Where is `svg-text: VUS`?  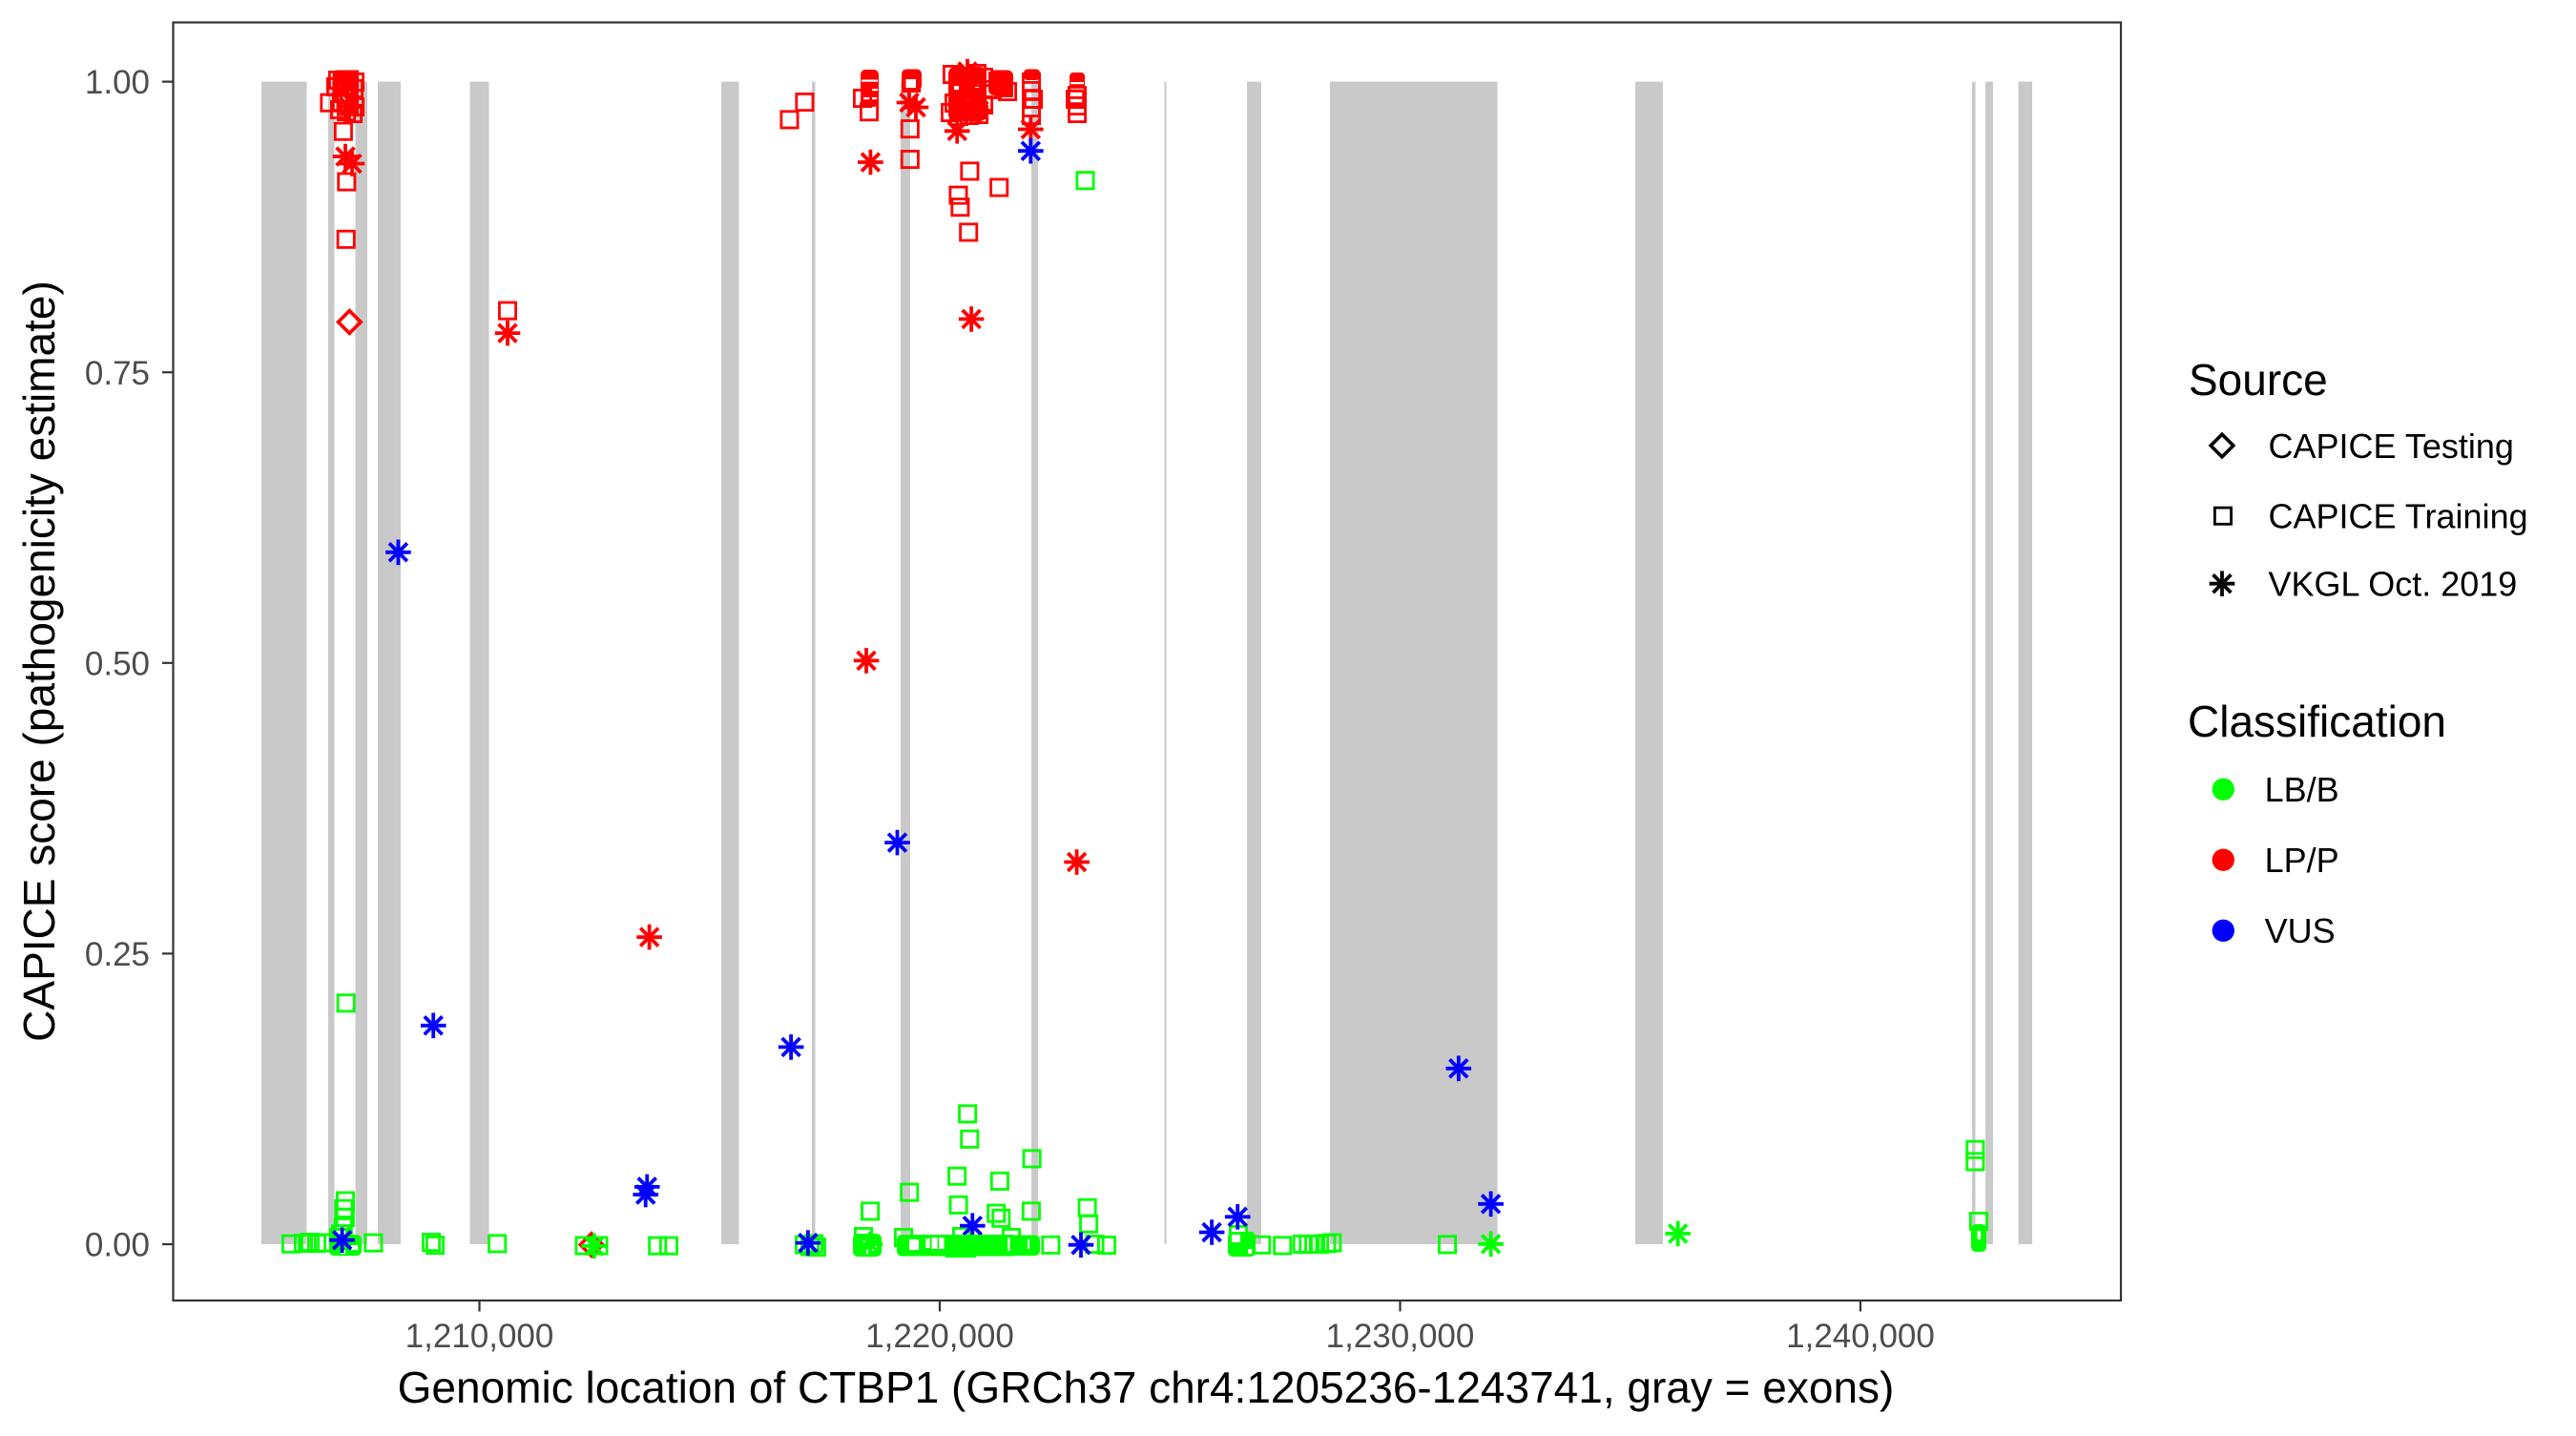 svg-text: VUS is located at coordinates (2300, 930).